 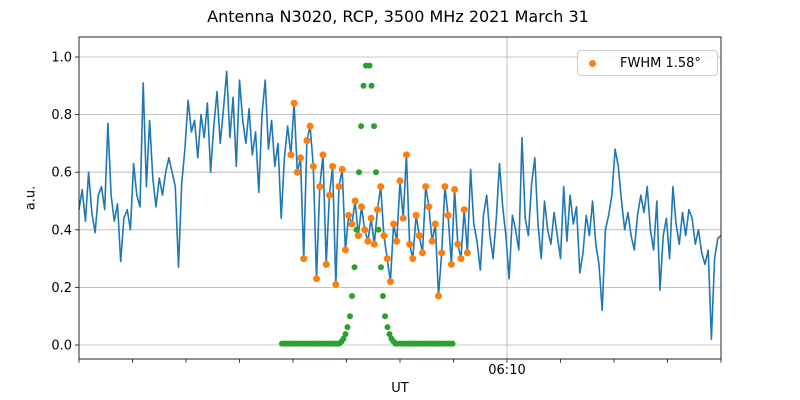 What do you see at coordinates (61, 58) in the screenshot?
I see `y-tick-label: 1.0` at bounding box center [61, 58].